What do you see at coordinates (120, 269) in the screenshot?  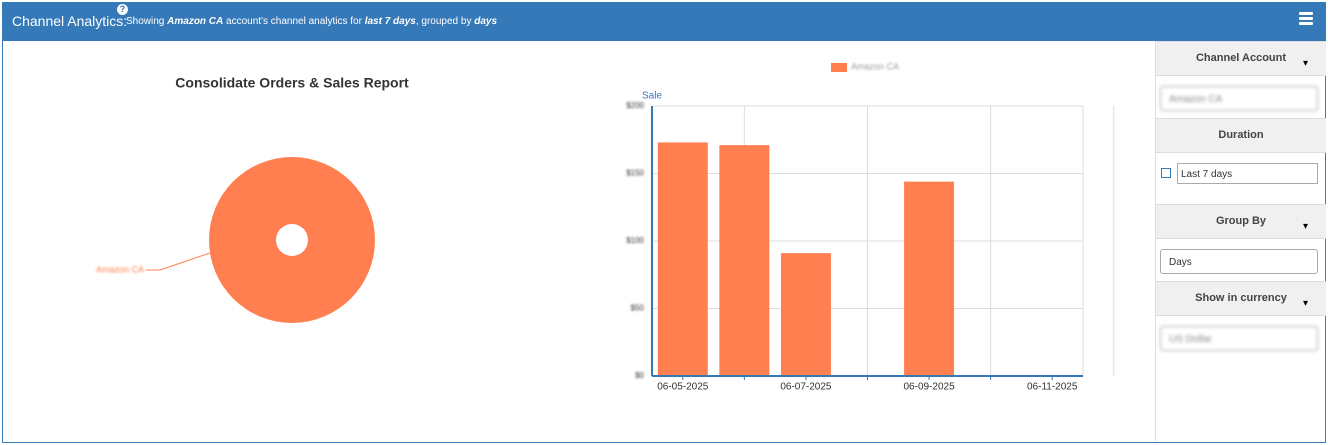 I see `slice-label: Amazon CA` at bounding box center [120, 269].